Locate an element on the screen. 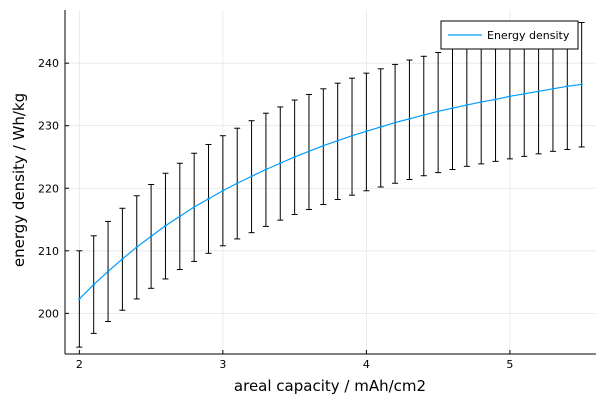  x-tick-label: 5 is located at coordinates (509, 364).